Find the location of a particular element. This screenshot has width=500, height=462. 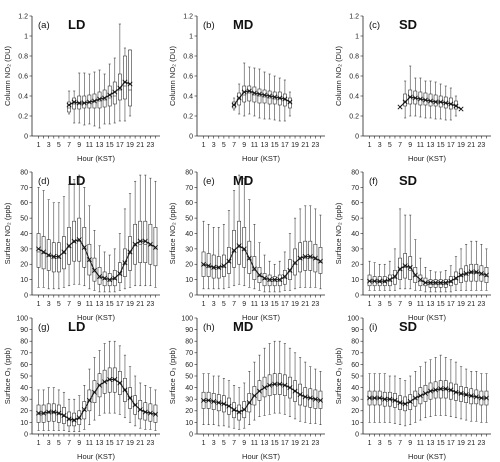

box-iqr is located at coordinates (279, 280).